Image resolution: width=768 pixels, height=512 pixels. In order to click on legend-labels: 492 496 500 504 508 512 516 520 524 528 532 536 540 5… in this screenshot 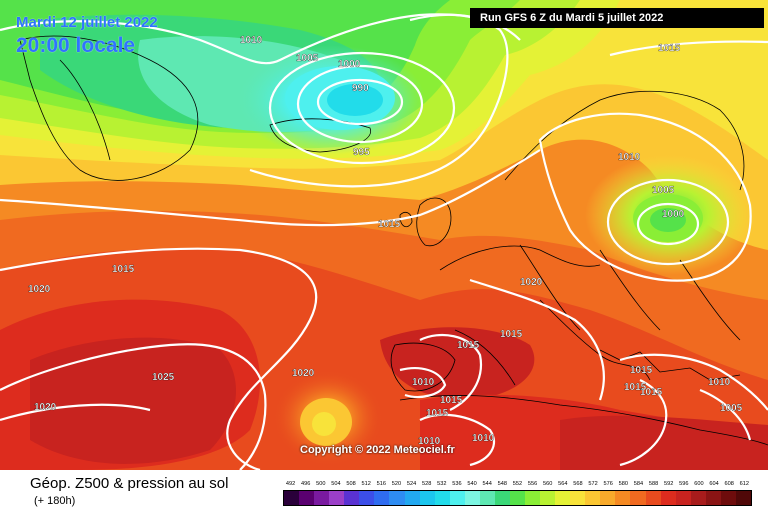, I will do `click(517, 484)`.